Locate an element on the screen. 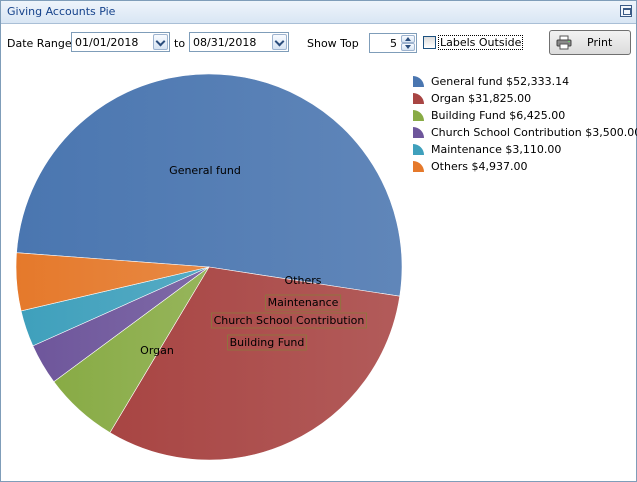  pie-slice-others is located at coordinates (112, 282).